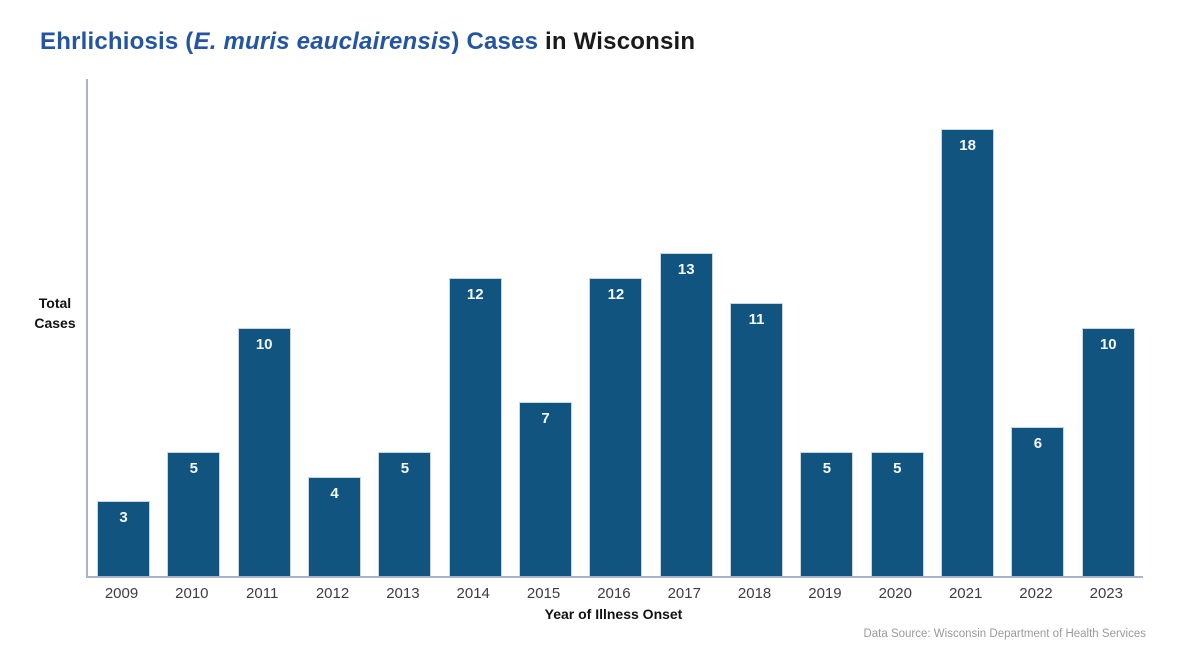 The height and width of the screenshot is (662, 1190). Describe the element at coordinates (1108, 344) in the screenshot. I see `bar-value-label-2023: 10` at that location.